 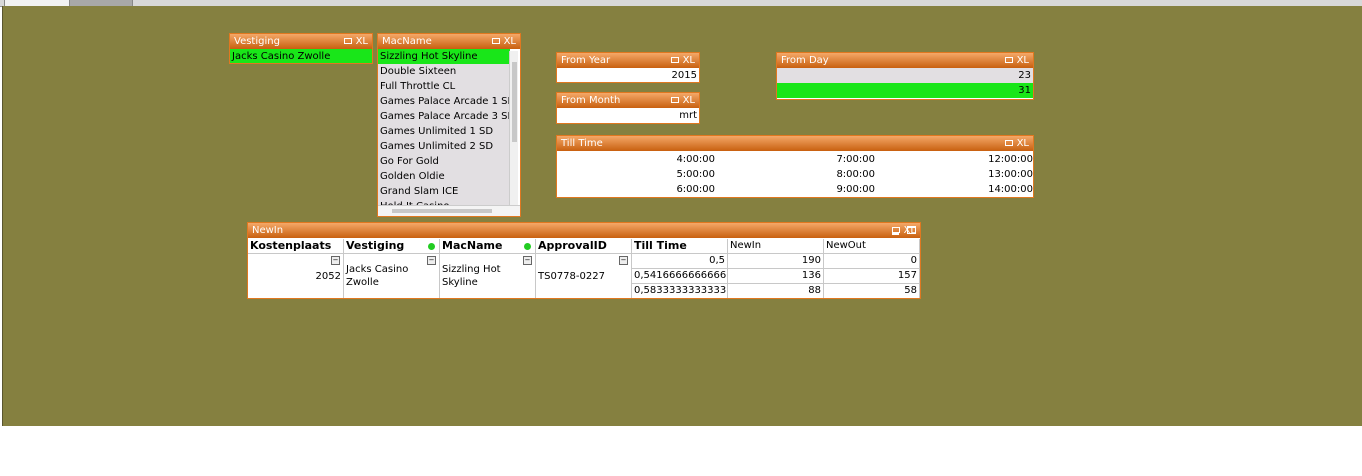 I want to click on column-header: Kostenplaats, so click(x=296, y=246).